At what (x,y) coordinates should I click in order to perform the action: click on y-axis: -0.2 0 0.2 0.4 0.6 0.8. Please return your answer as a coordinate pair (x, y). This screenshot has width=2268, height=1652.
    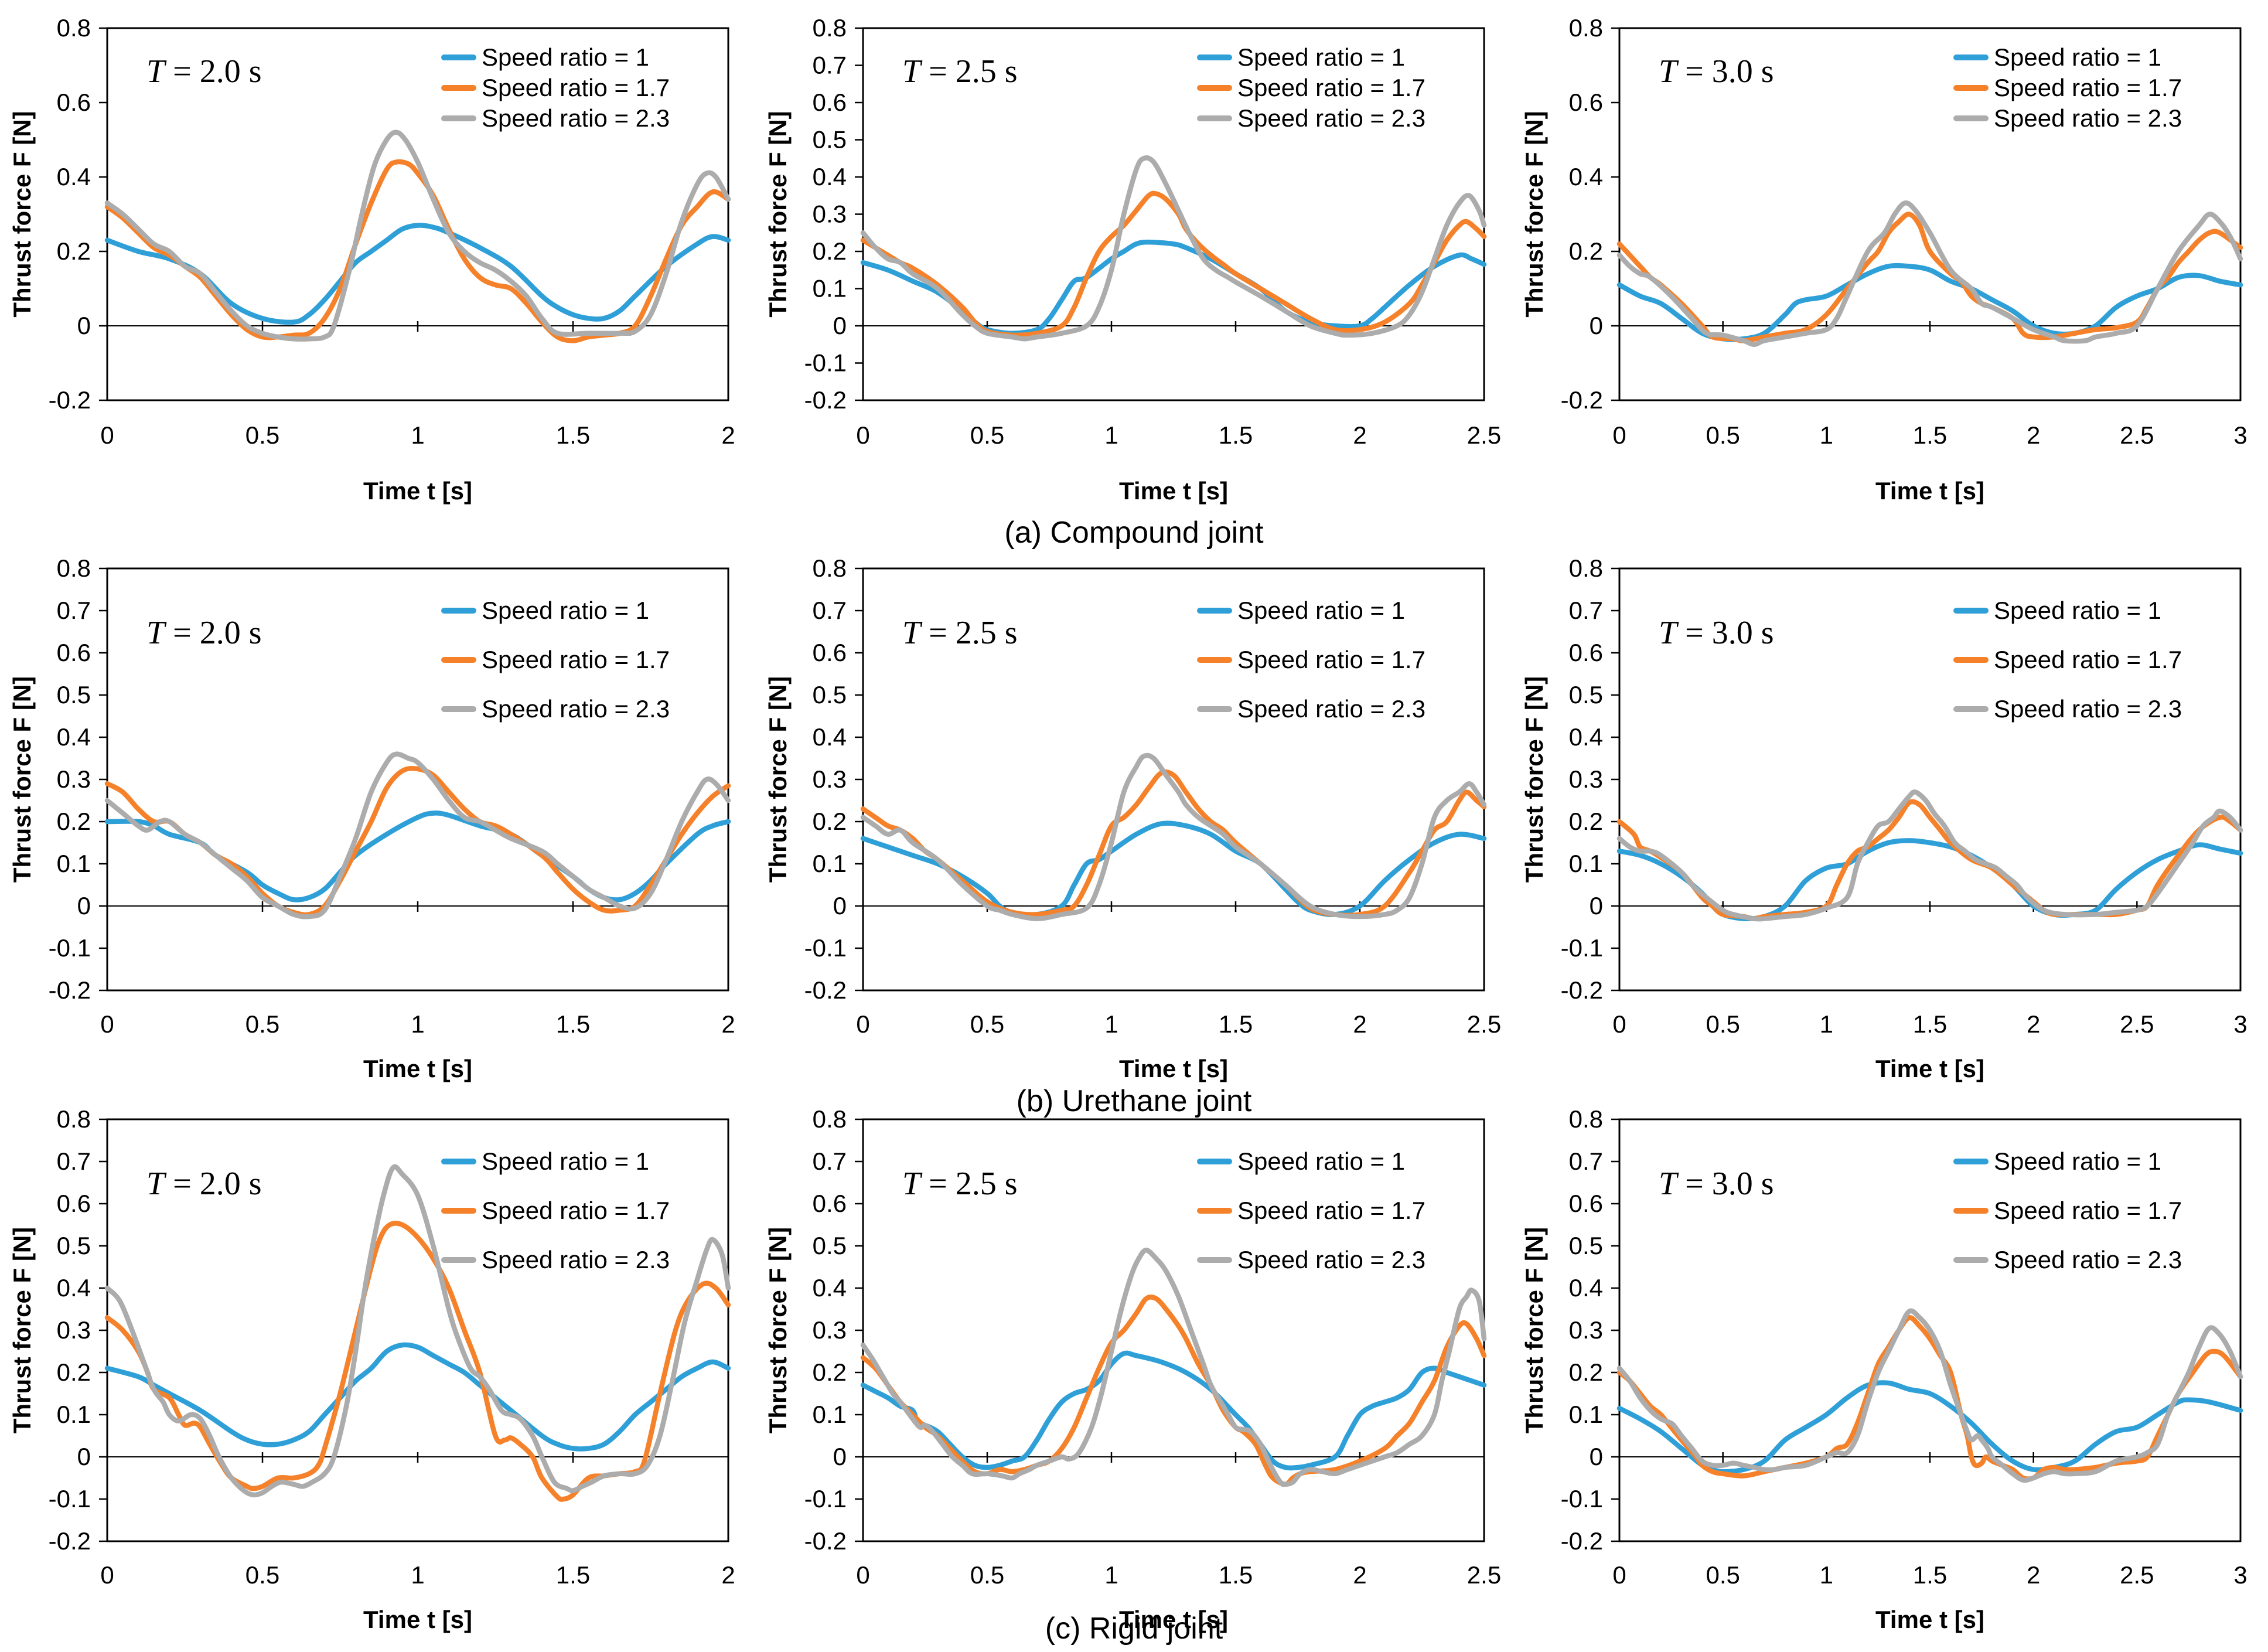
    Looking at the image, I should click on (1590, 214).